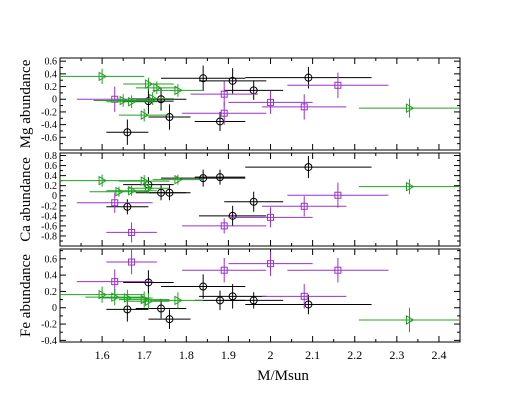  What do you see at coordinates (51, 156) in the screenshot?
I see `ca-y-tick-label: 0.8` at bounding box center [51, 156].